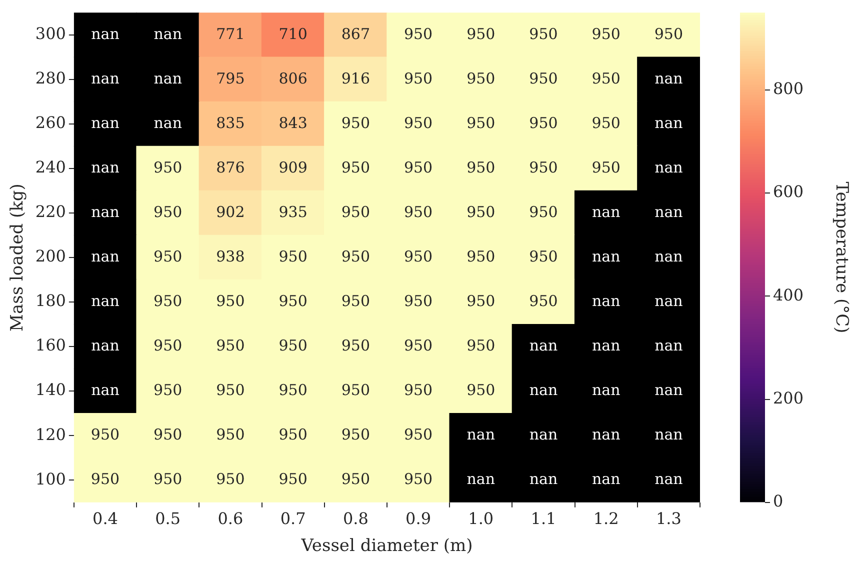  What do you see at coordinates (50, 434) in the screenshot?
I see `y-tick-label: 120` at bounding box center [50, 434].